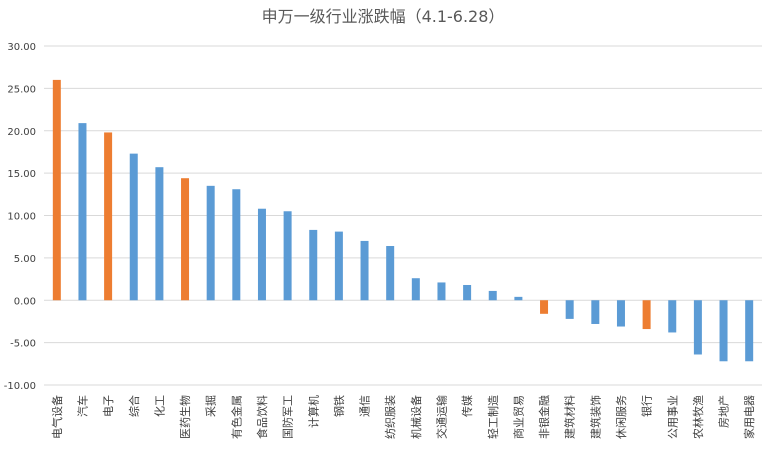  What do you see at coordinates (621, 417) in the screenshot?
I see `category-label: 休闲服务` at bounding box center [621, 417].